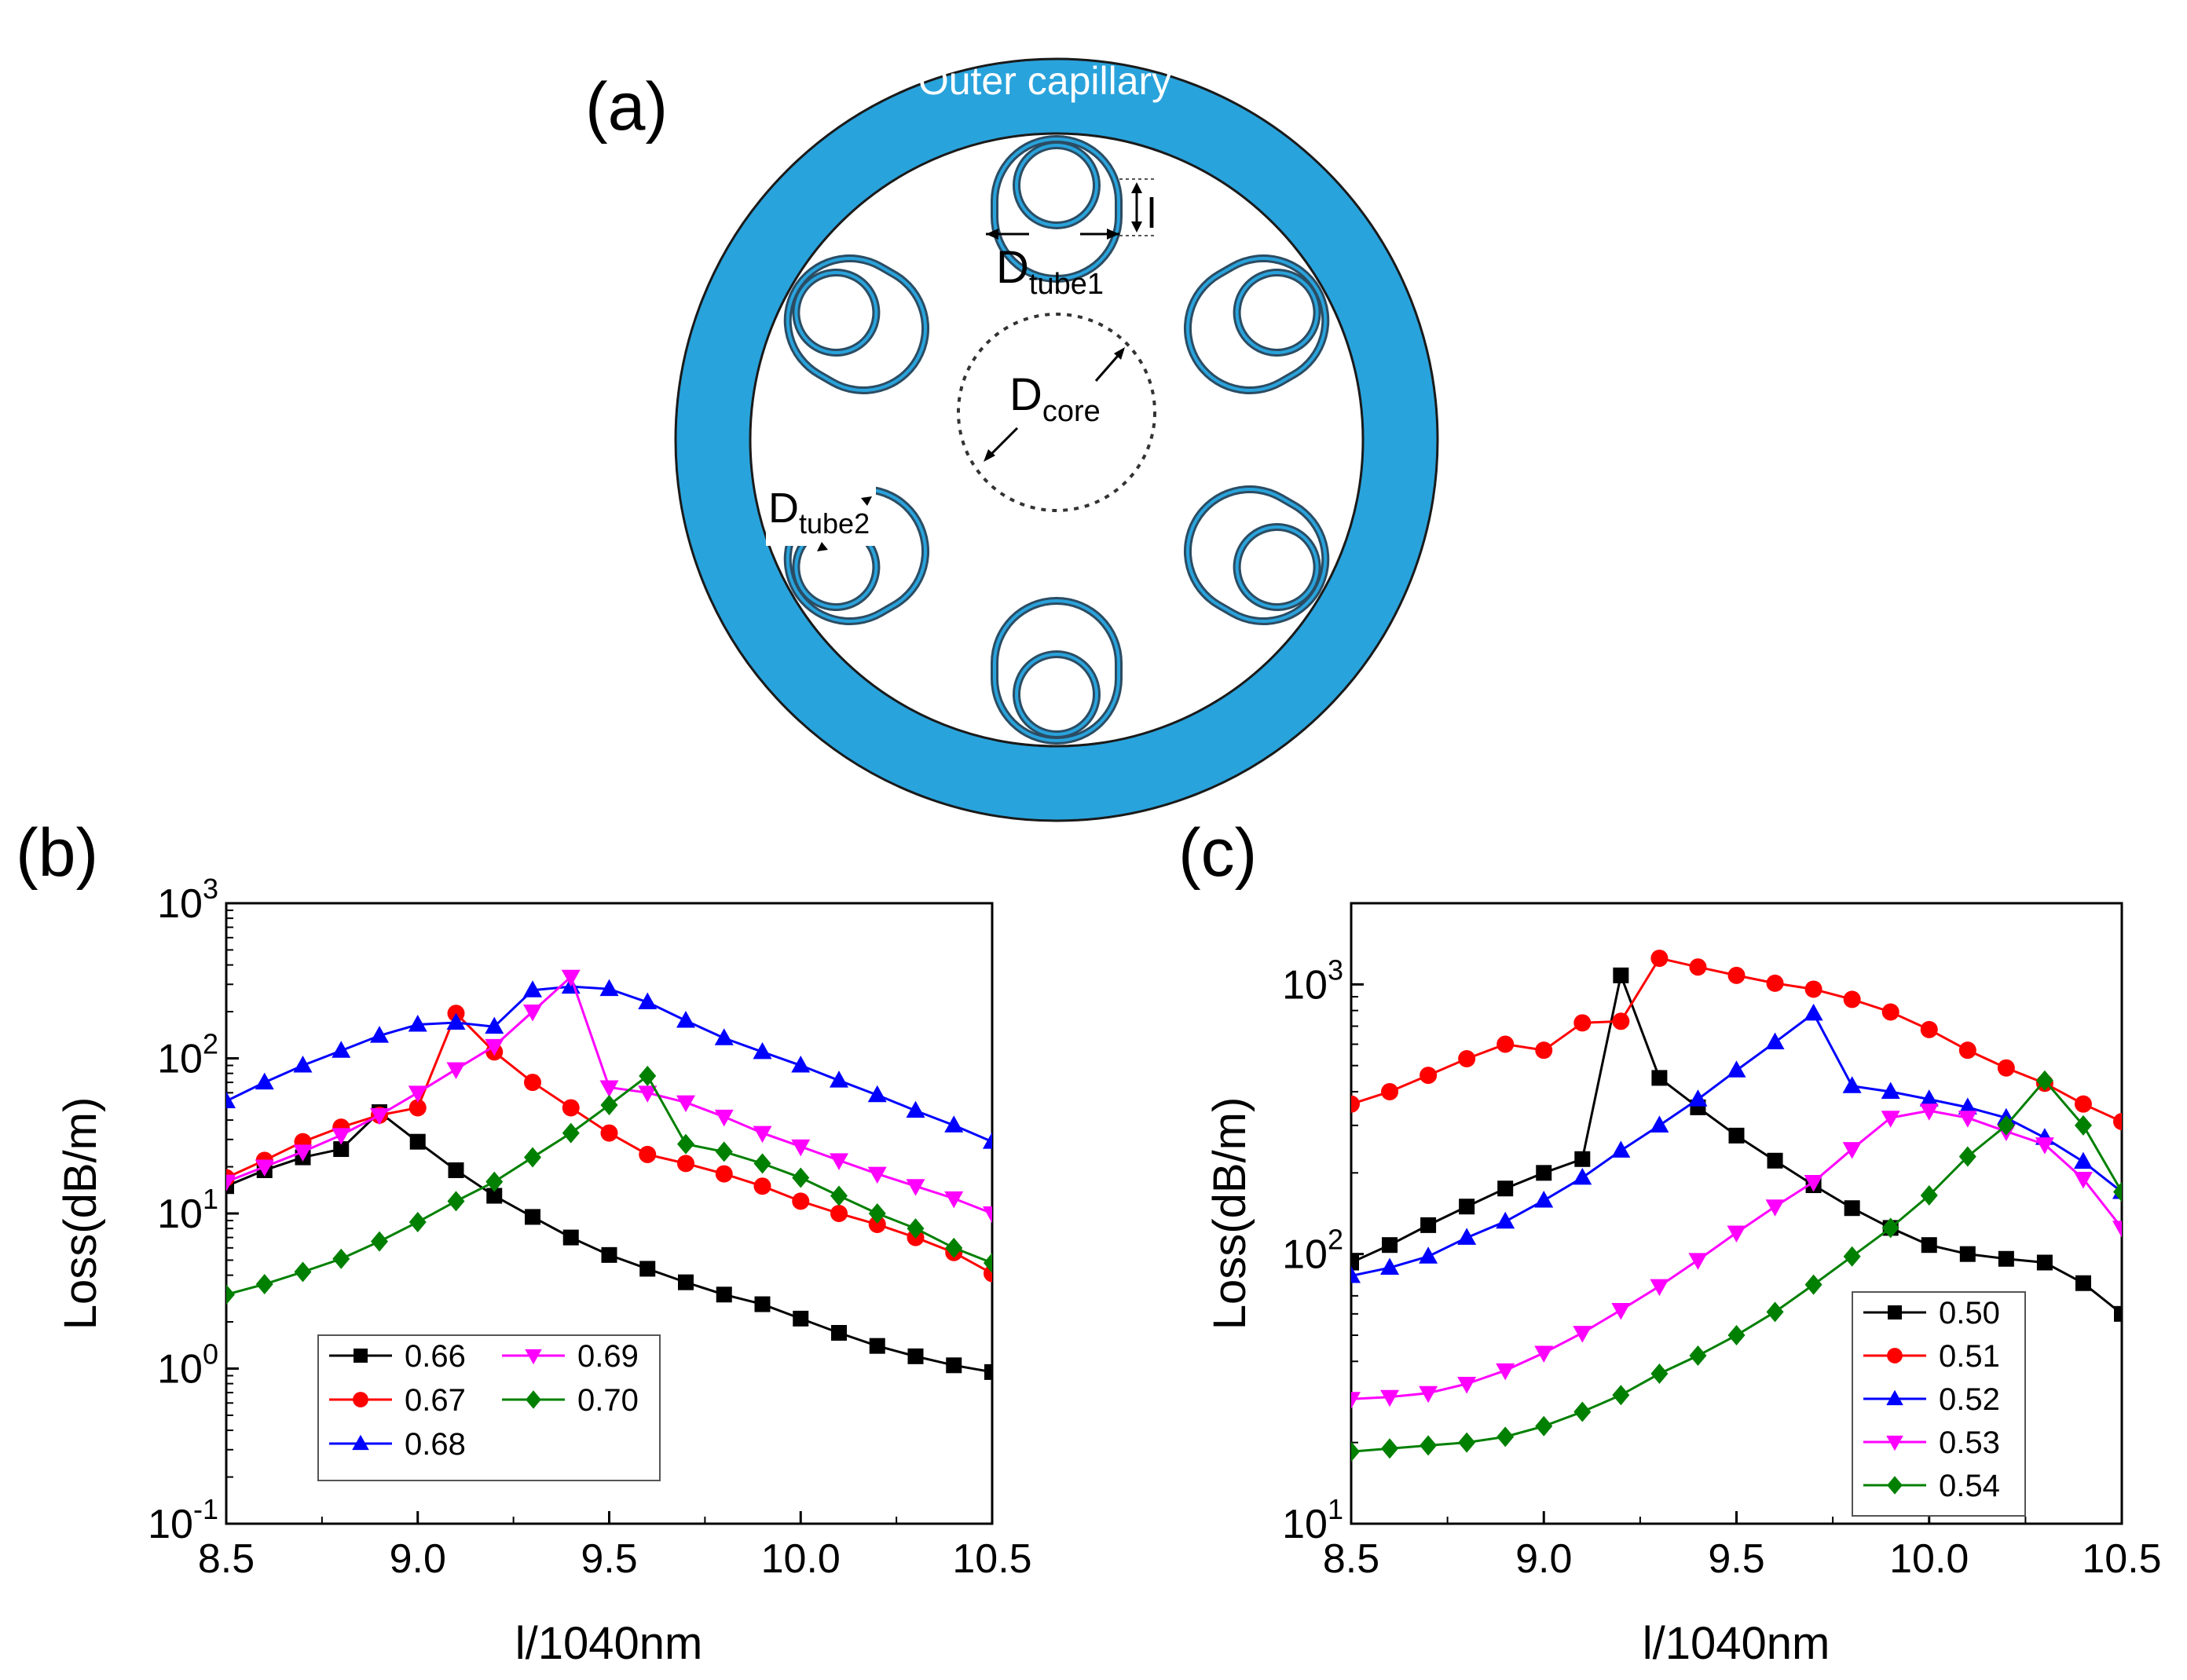  What do you see at coordinates (991, 1559) in the screenshot?
I see `x-tick-label: 10.5` at bounding box center [991, 1559].